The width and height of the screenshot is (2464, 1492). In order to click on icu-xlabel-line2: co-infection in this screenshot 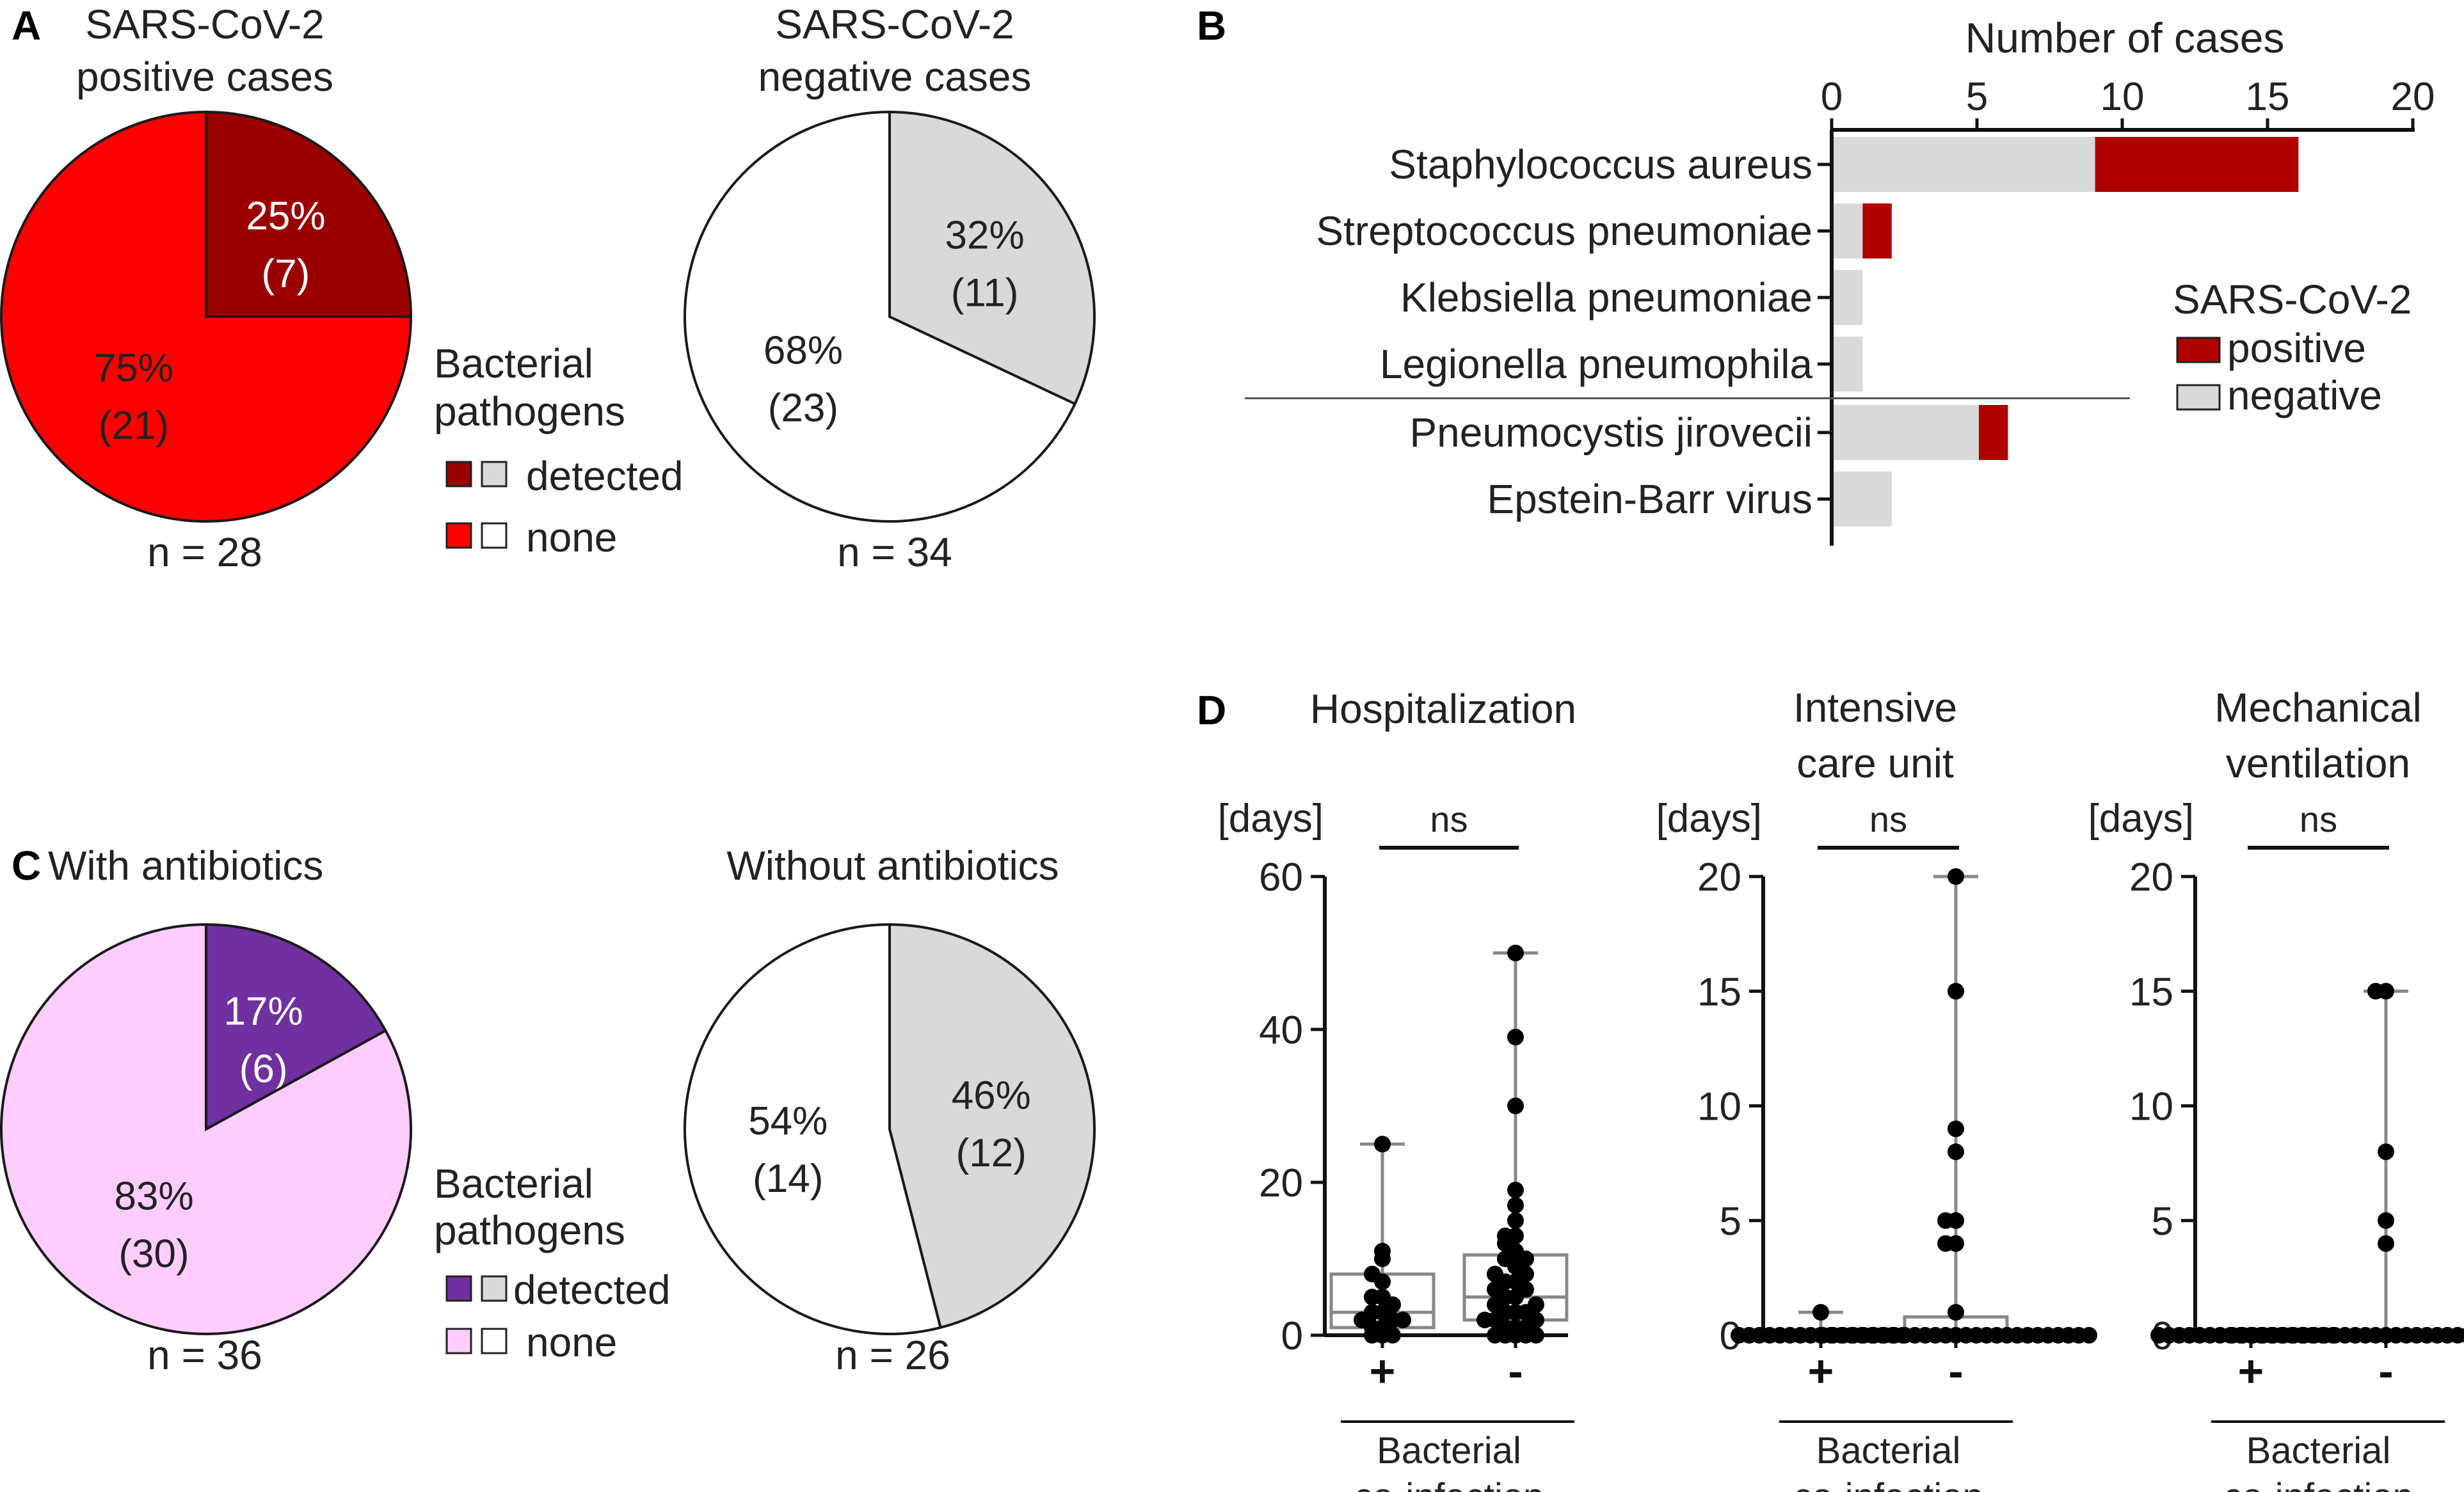, I will do `click(1888, 1484)`.